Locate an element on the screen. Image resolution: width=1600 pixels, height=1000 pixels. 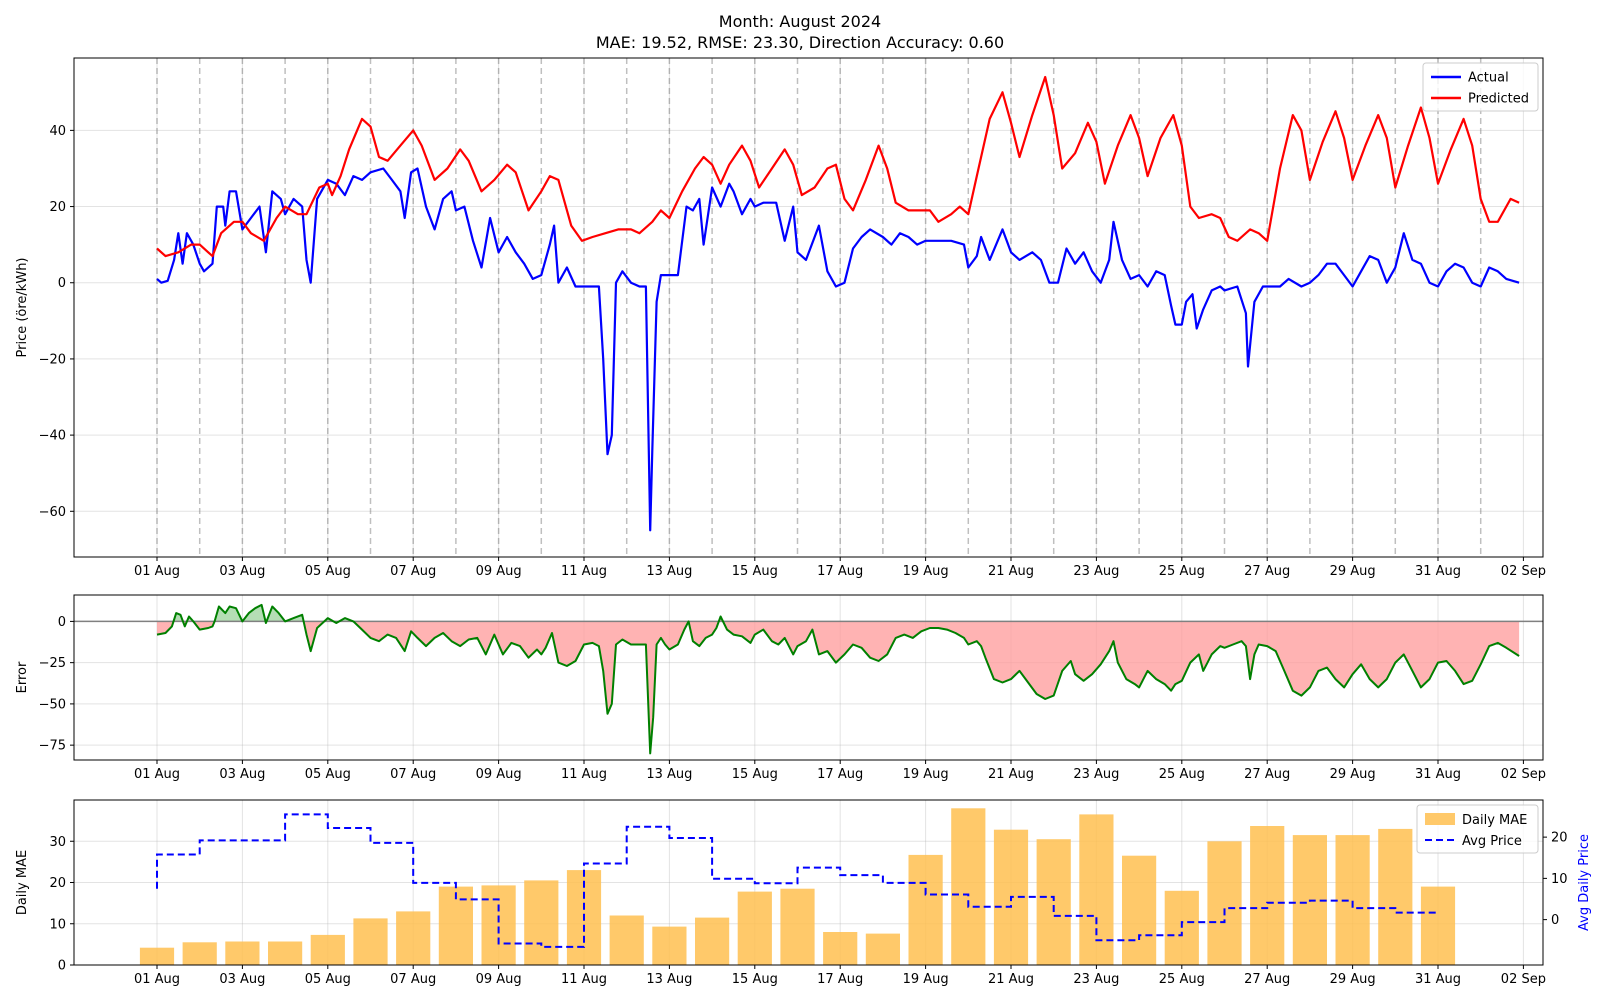
chart-title: Month: August 2024 is located at coordinates (800, 21).